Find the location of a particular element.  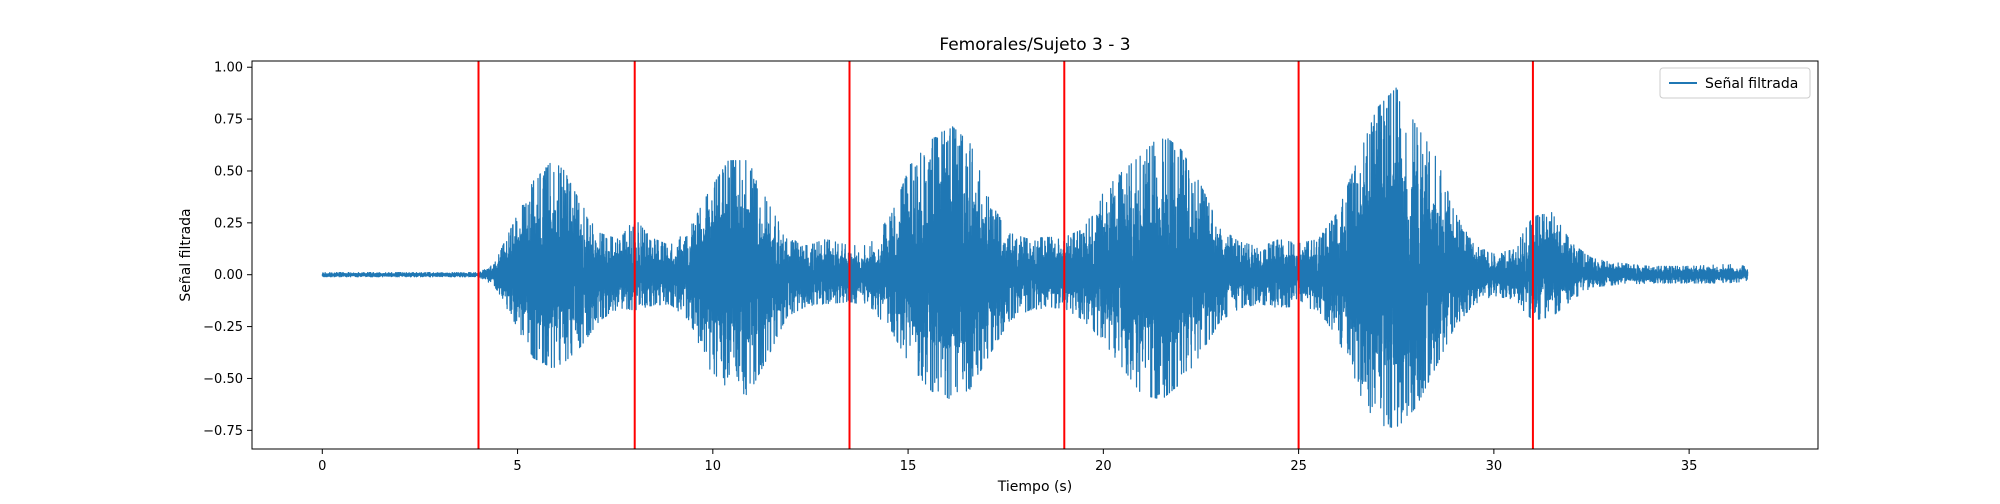

legend-box is located at coordinates (1735, 83).